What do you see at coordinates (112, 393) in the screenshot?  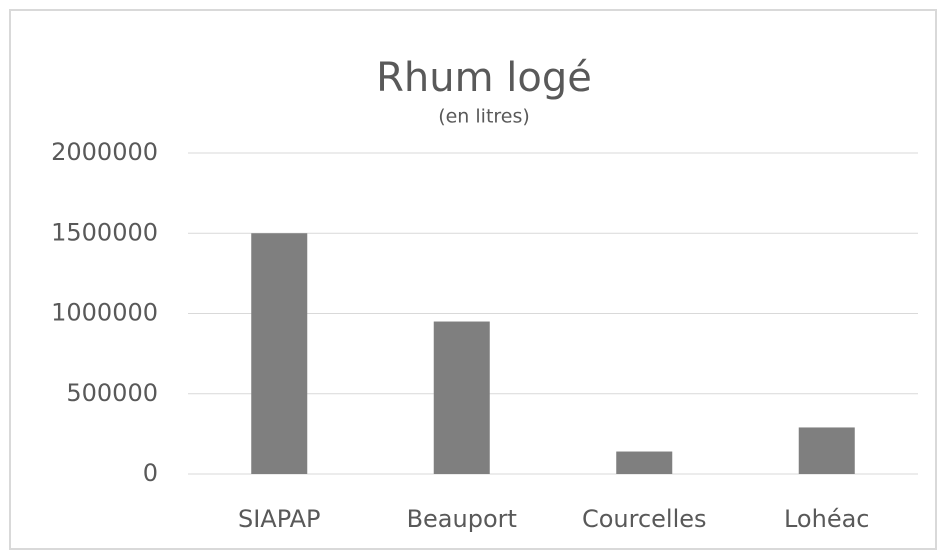 I see `y-tick-label: 500000` at bounding box center [112, 393].